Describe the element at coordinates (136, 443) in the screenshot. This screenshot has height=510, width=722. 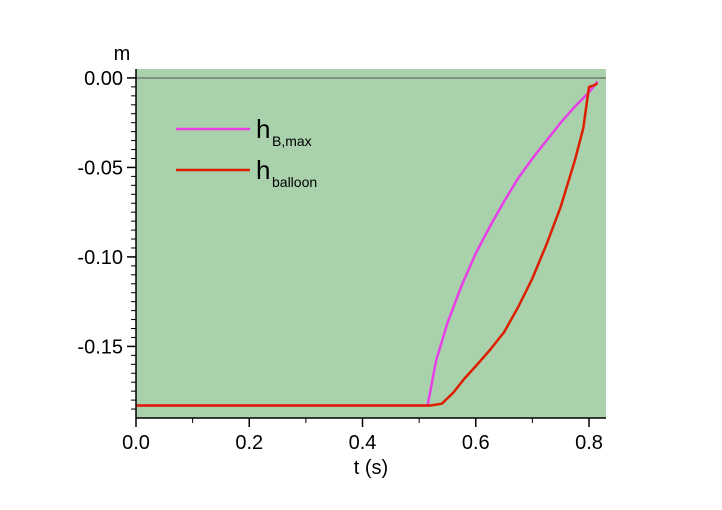
I see `x-tick-label: 0.0` at that location.